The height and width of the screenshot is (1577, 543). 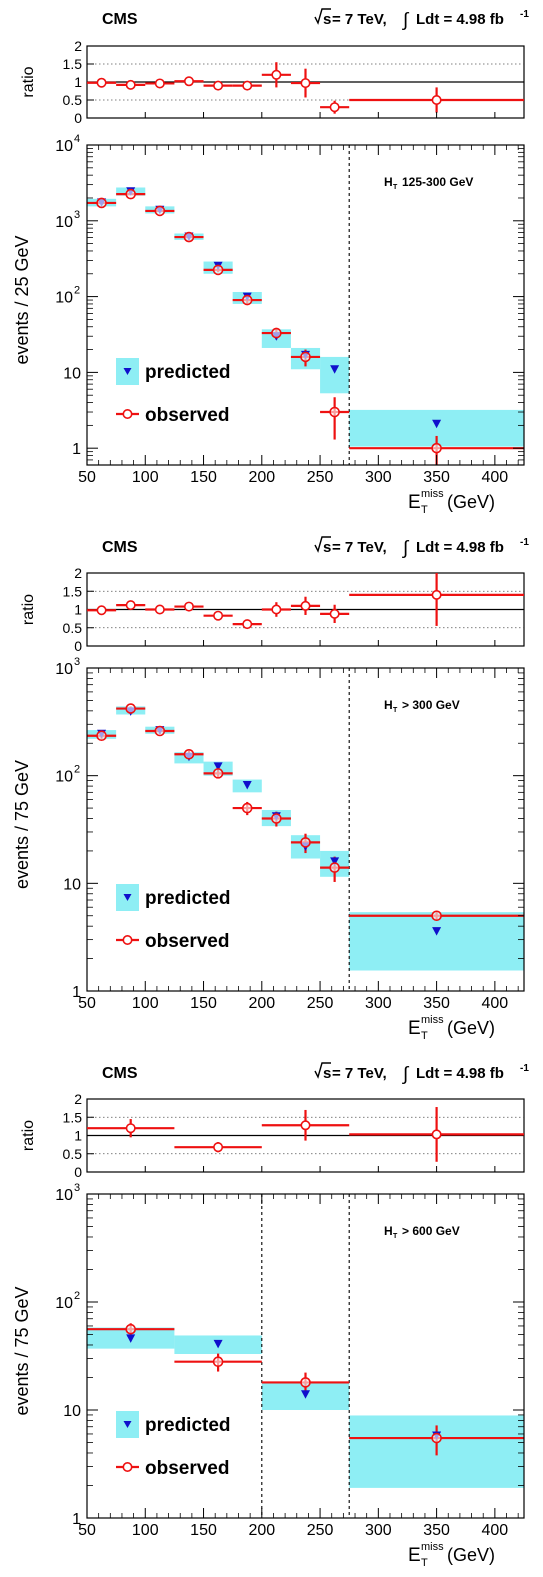 I want to click on cms-label: CMS, so click(x=120, y=1073).